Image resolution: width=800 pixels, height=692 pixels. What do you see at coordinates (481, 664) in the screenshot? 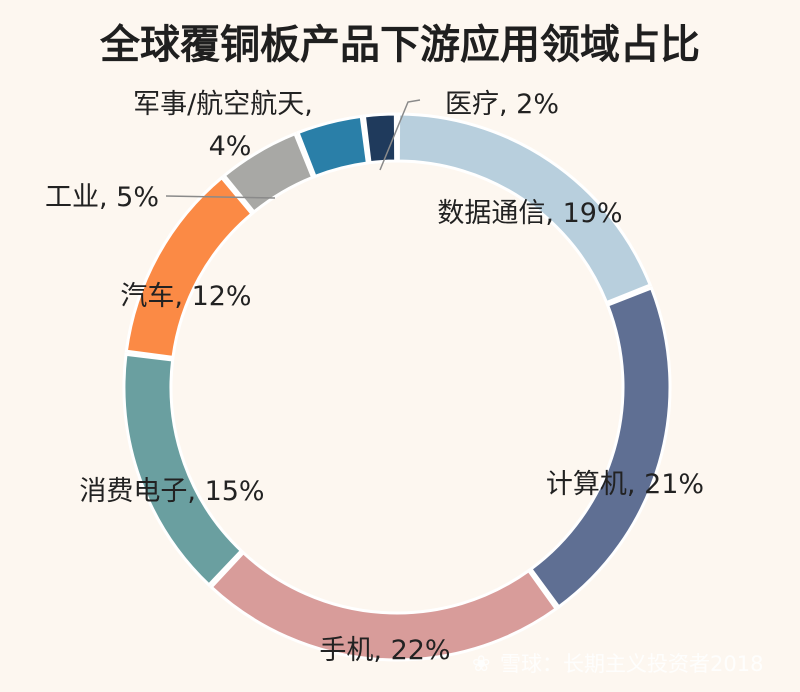
I see `watermark-logo-icon: ❀` at bounding box center [481, 664].